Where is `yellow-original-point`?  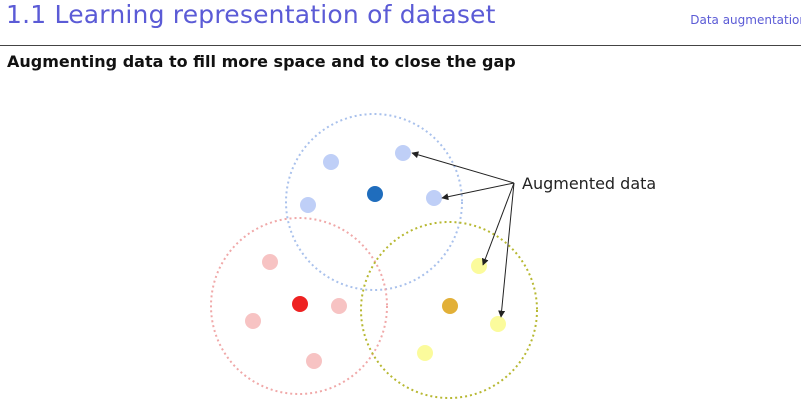
yellow-original-point is located at coordinates (450, 306).